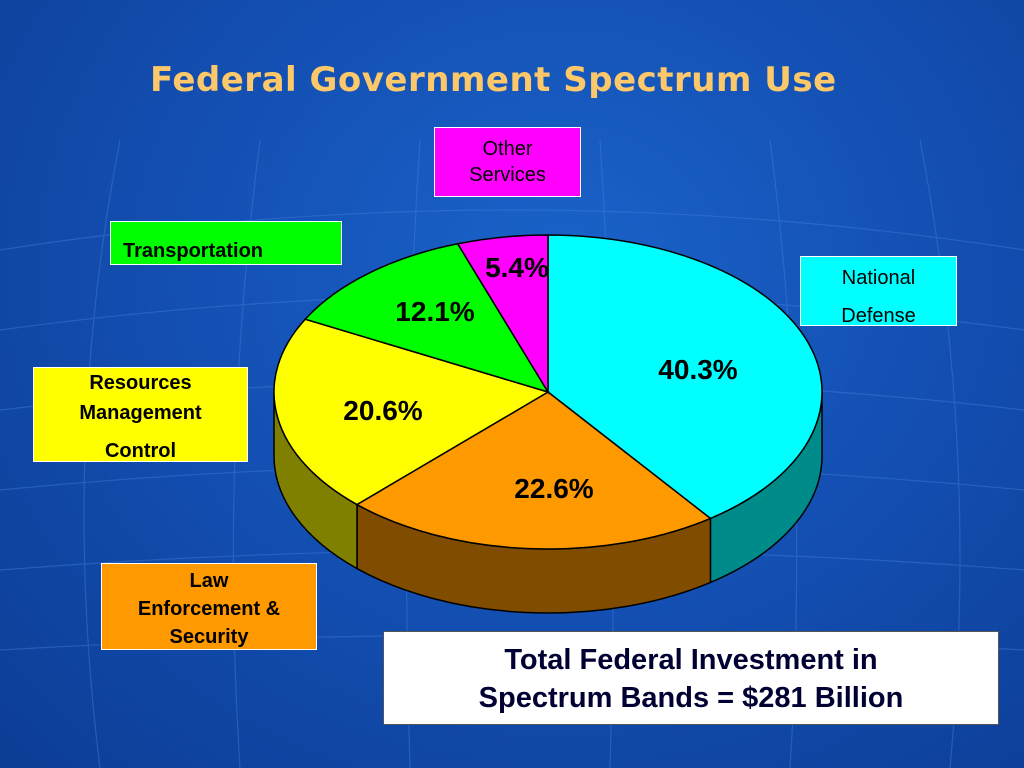 The height and width of the screenshot is (768, 1024). Describe the element at coordinates (507, 175) in the screenshot. I see `legend-other-line2: Services` at that location.